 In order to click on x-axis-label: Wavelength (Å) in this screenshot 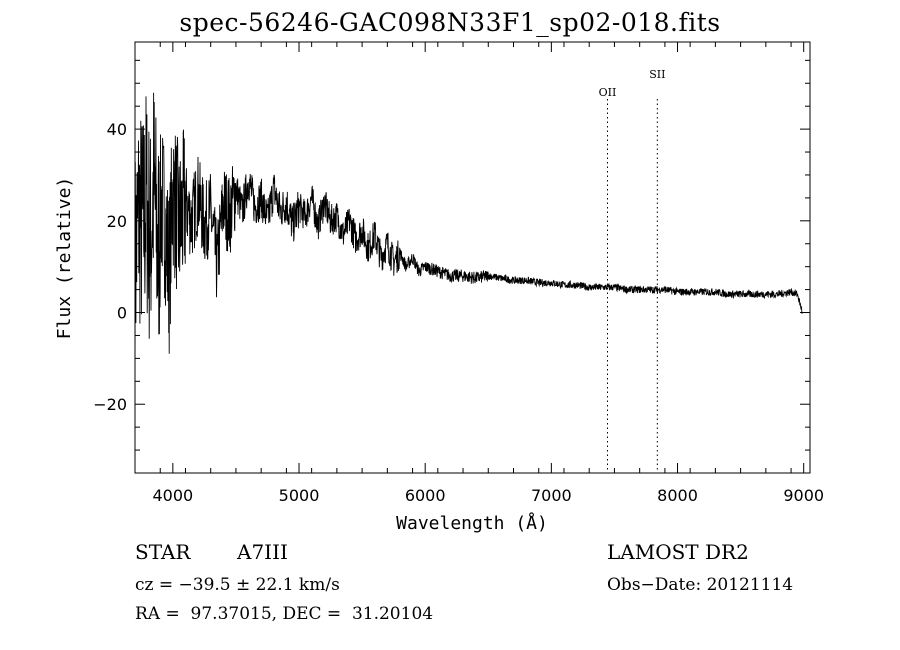, I will do `click(472, 523)`.